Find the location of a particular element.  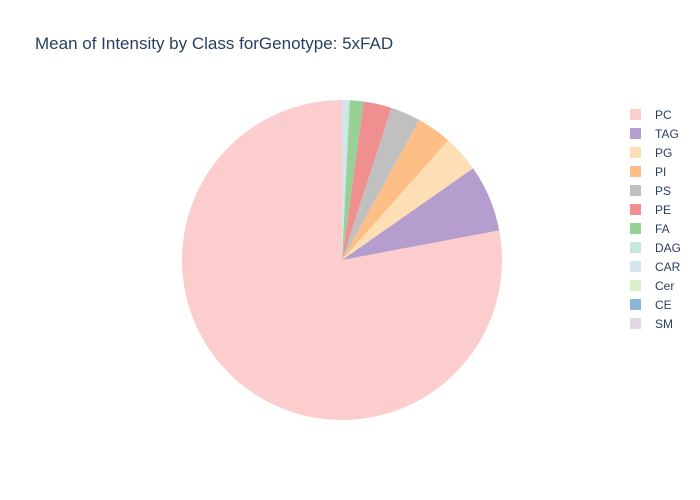

pie-slice-dag is located at coordinates (346, 180).